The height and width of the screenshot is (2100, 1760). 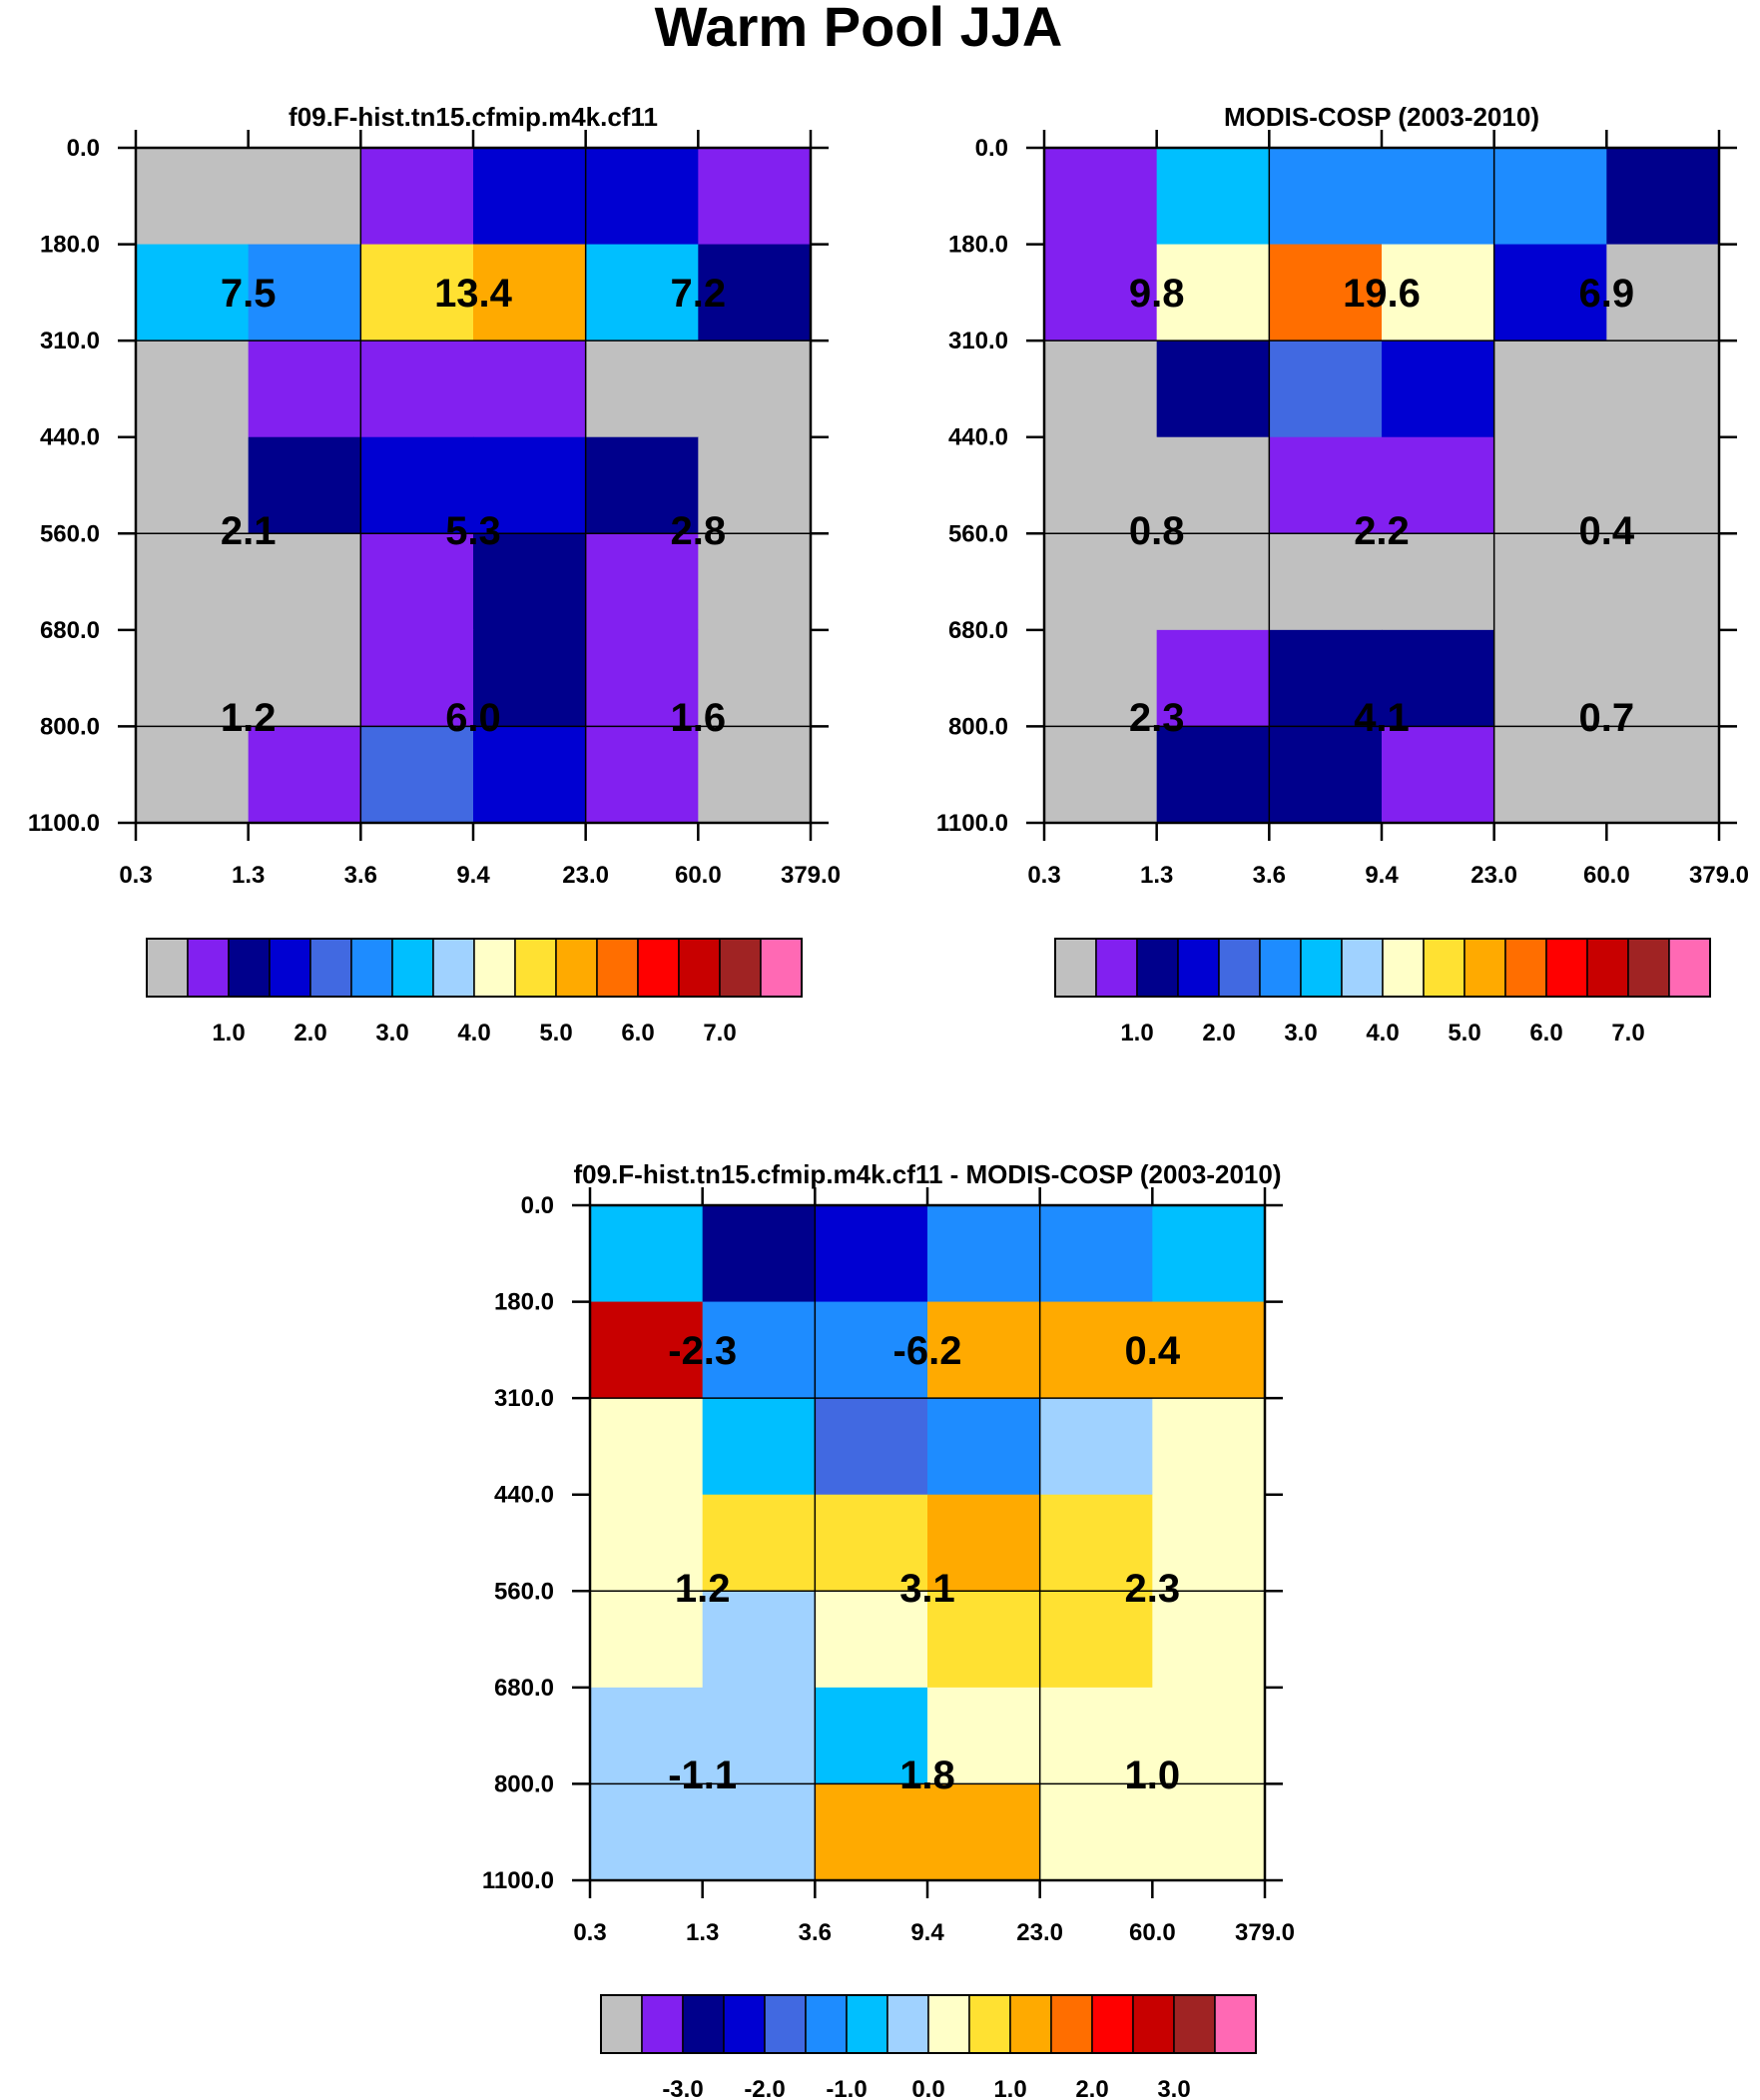 What do you see at coordinates (927, 2088) in the screenshot?
I see `colorbar-label: 0.0` at bounding box center [927, 2088].